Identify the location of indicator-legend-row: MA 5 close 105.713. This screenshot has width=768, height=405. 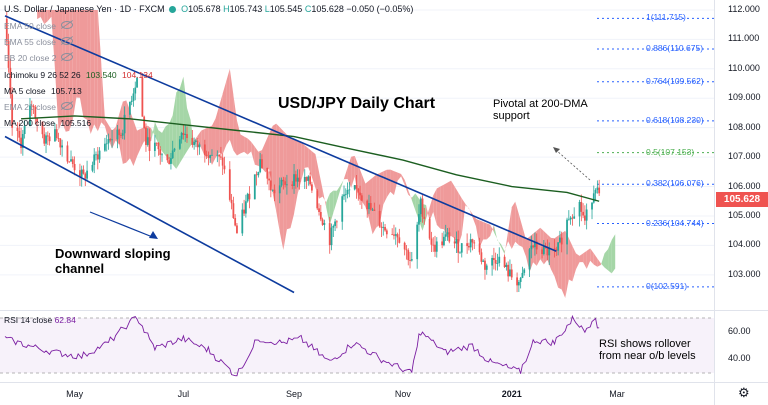
(43, 91).